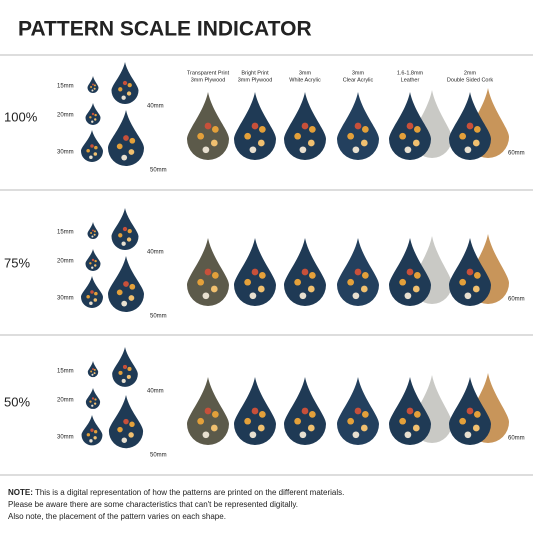  What do you see at coordinates (17, 401) in the screenshot?
I see `scale-label: 50%` at bounding box center [17, 401].